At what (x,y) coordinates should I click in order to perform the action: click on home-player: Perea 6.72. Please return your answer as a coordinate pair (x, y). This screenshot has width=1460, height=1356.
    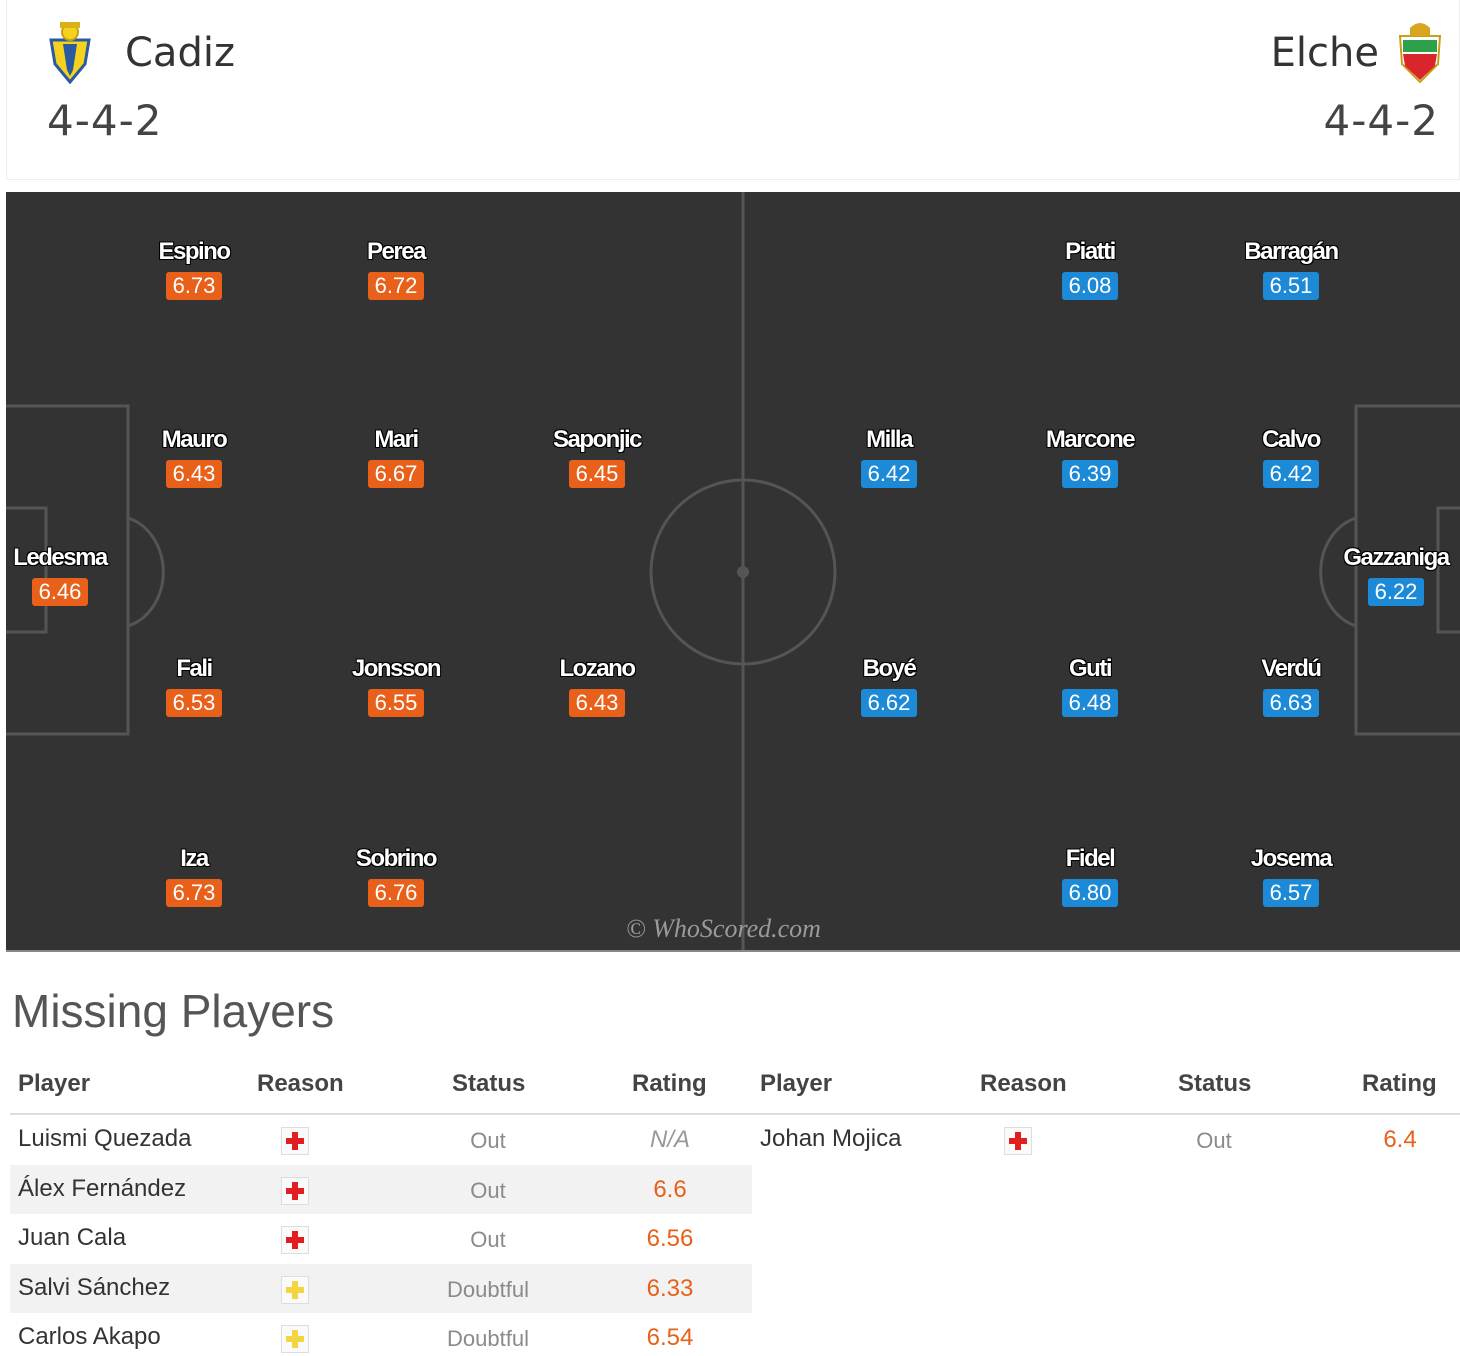
    Looking at the image, I should click on (396, 269).